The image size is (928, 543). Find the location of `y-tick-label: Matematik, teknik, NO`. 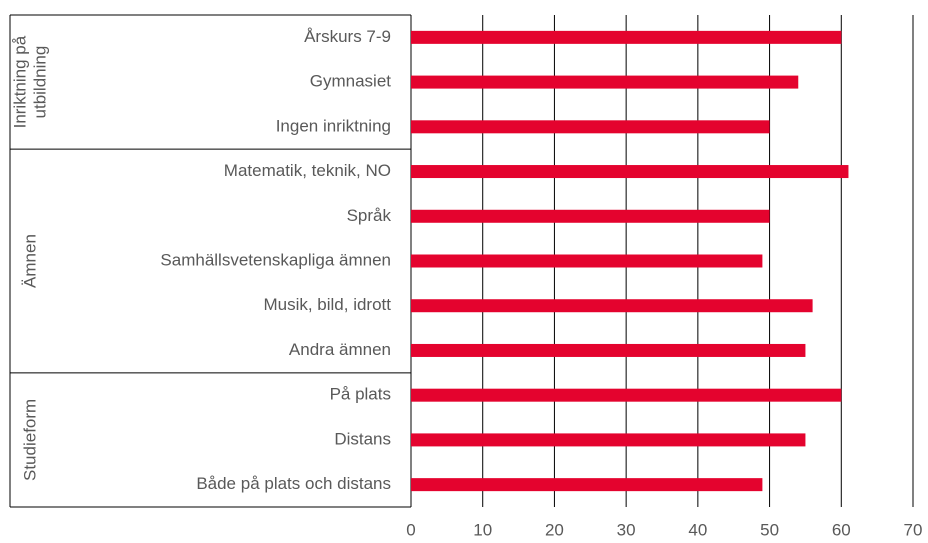

y-tick-label: Matematik, teknik, NO is located at coordinates (307, 170).